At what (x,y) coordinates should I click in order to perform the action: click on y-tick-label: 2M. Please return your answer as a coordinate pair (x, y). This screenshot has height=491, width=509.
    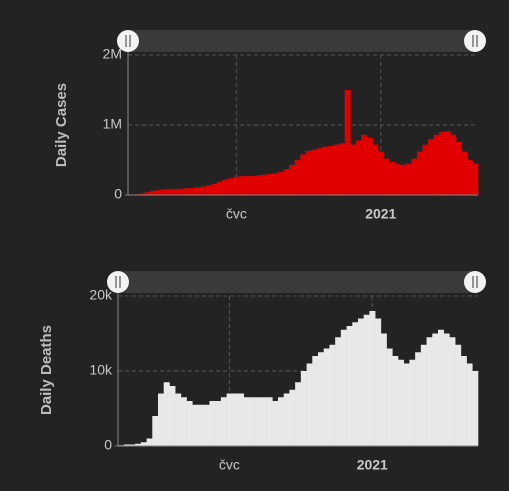
    Looking at the image, I should click on (112, 54).